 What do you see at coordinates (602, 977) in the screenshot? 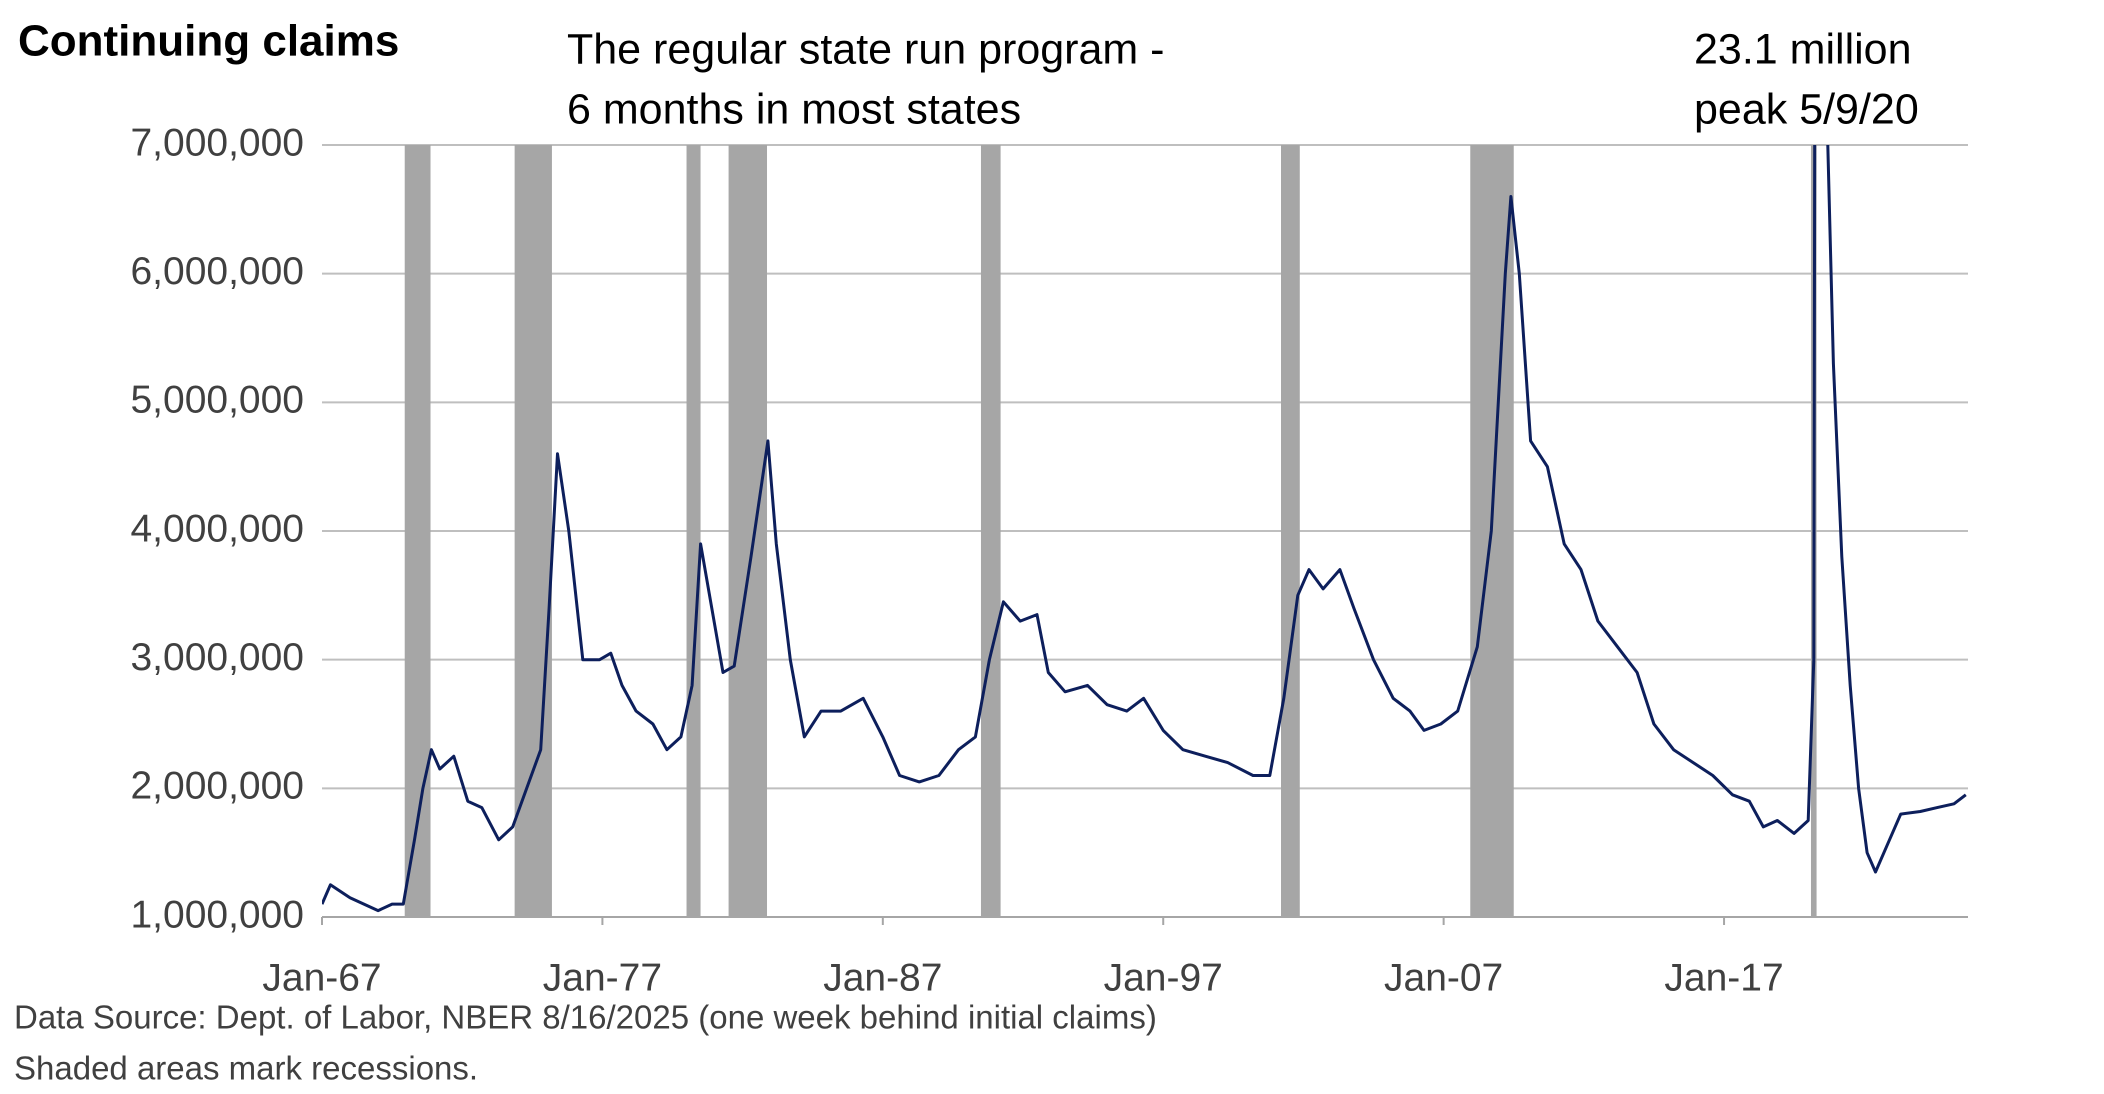
I see `x-tick-label: Jan-77` at bounding box center [602, 977].